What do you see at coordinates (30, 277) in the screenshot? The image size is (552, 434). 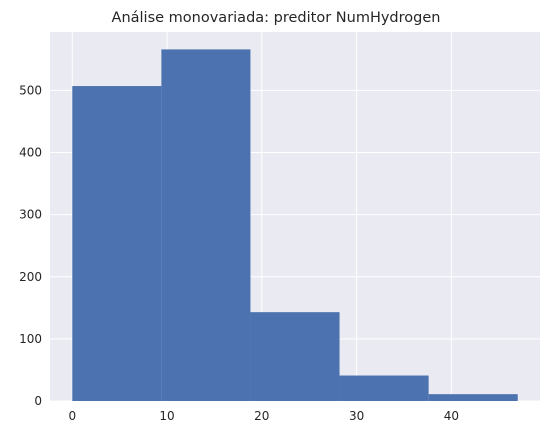 I see `y-tick-label: 200` at bounding box center [30, 277].